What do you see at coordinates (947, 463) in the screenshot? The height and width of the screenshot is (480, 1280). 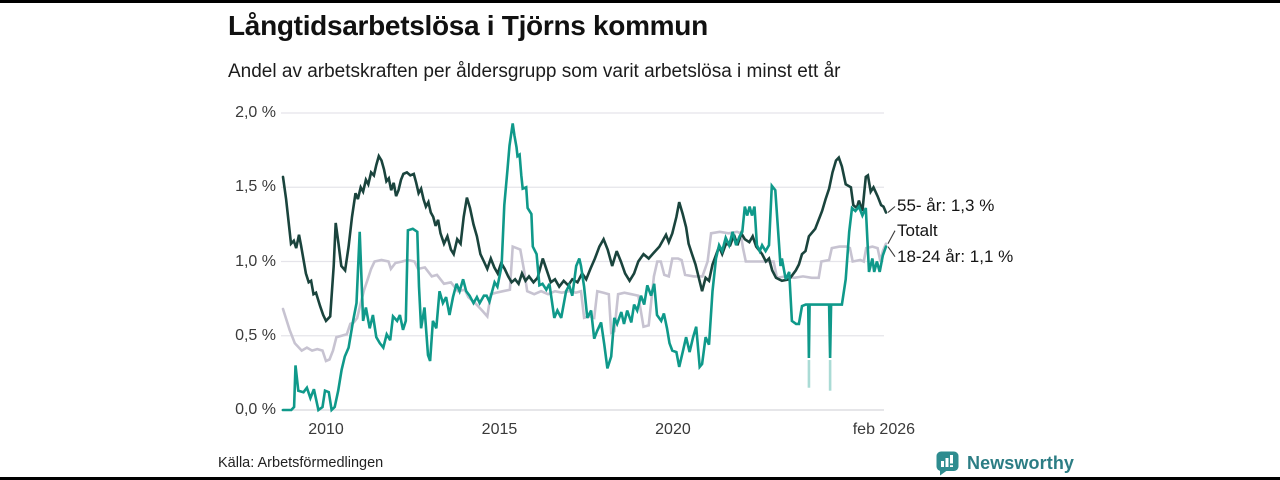 I see `newsworthy-logo-icon` at bounding box center [947, 463].